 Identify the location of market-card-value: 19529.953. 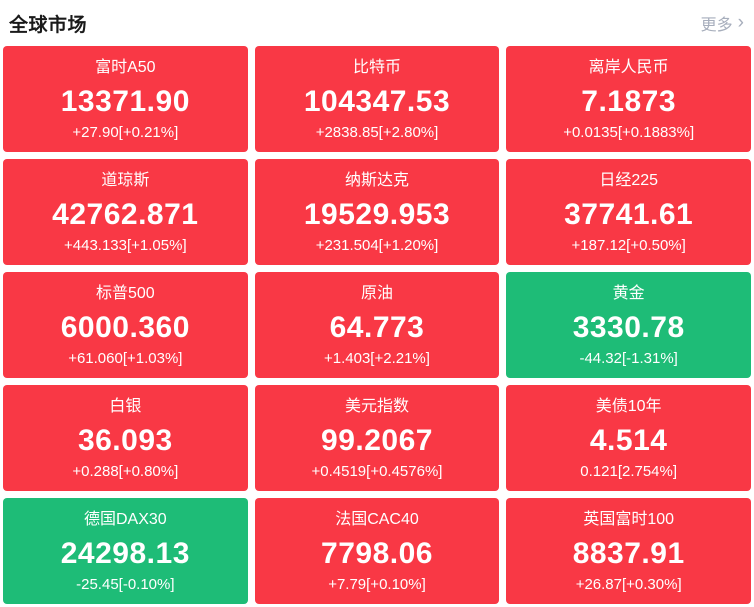
(377, 214).